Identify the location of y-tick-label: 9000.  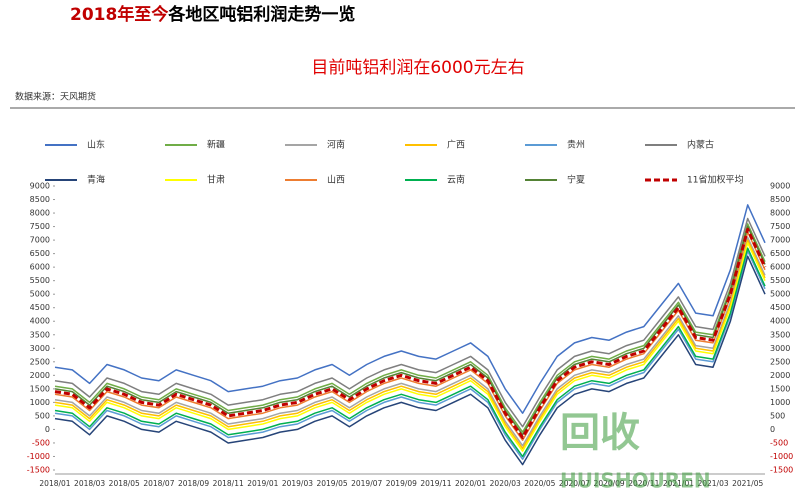
(40, 186).